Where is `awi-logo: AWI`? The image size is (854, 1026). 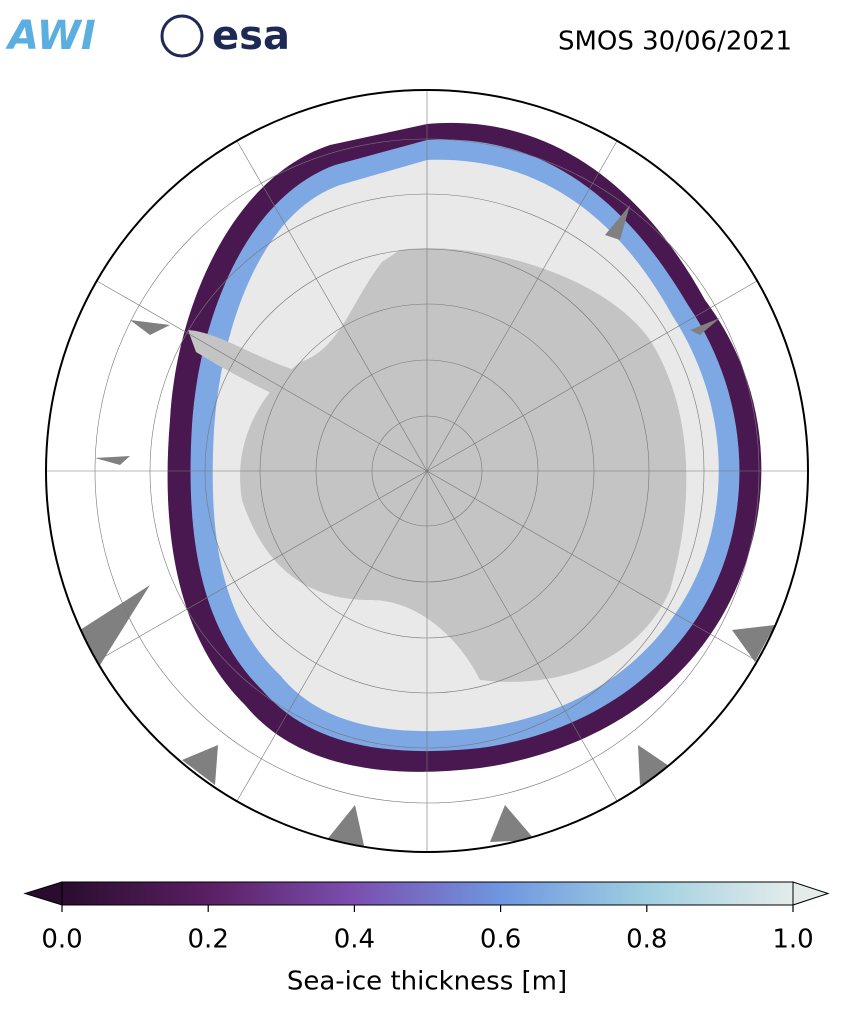
awi-logo: AWI is located at coordinates (50, 36).